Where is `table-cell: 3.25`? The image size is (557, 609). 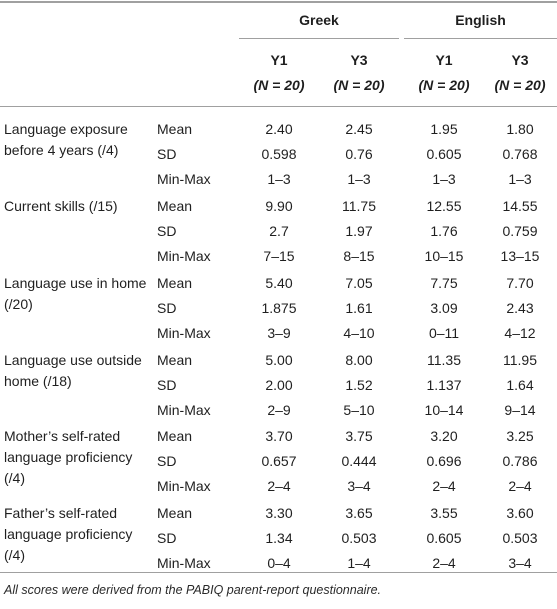 table-cell: 3.25 is located at coordinates (520, 436).